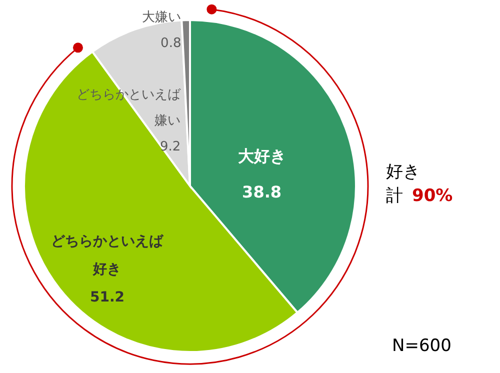 This screenshot has width=500, height=373. Describe the element at coordinates (262, 156) in the screenshot. I see `slice-label: 大好き` at that location.